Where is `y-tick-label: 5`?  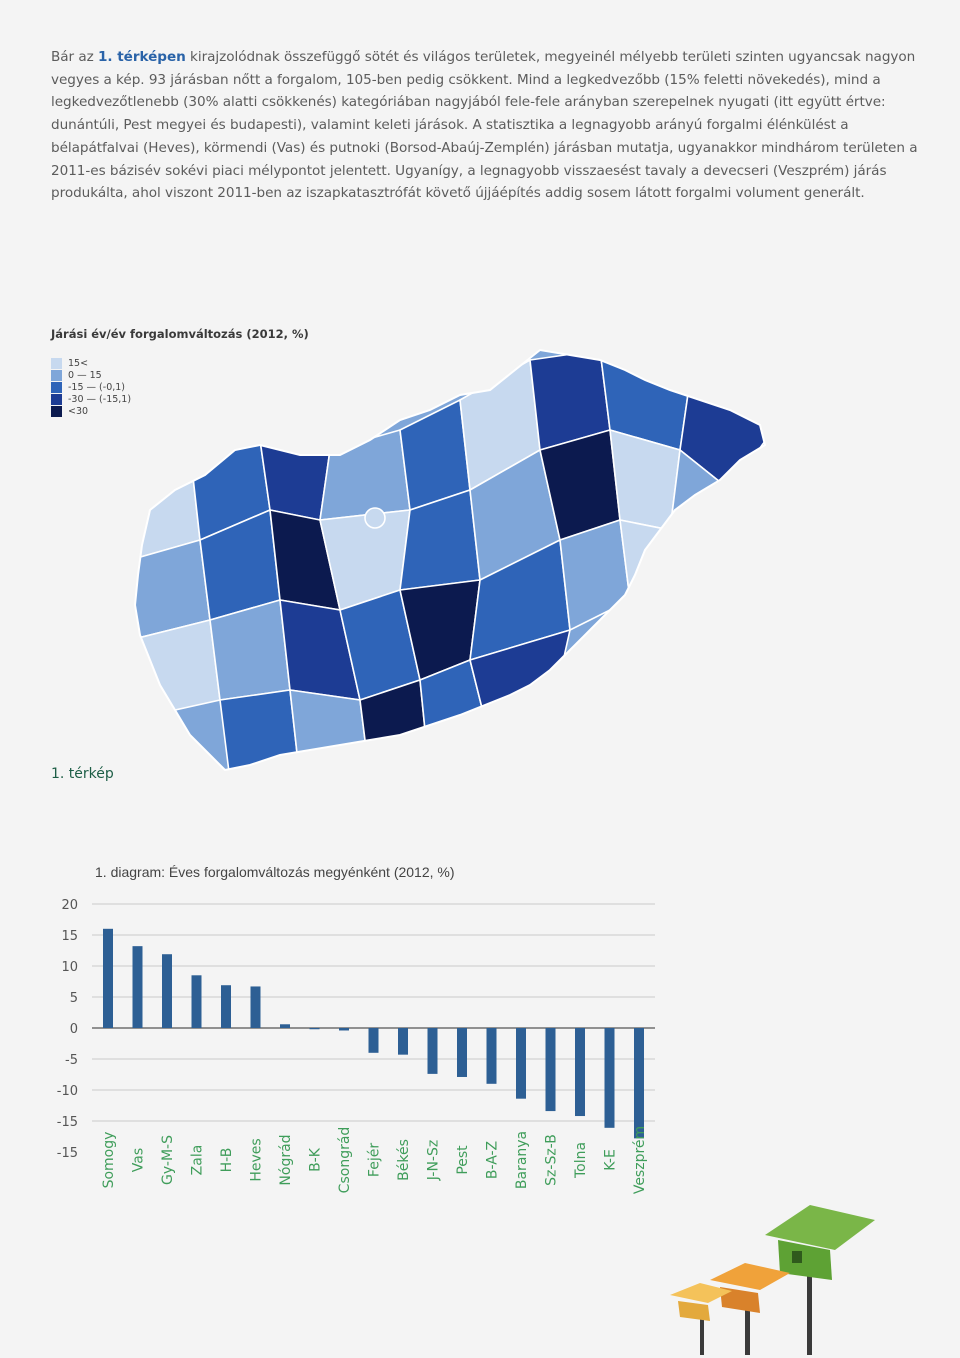
y-tick-label: 5 is located at coordinates (74, 998).